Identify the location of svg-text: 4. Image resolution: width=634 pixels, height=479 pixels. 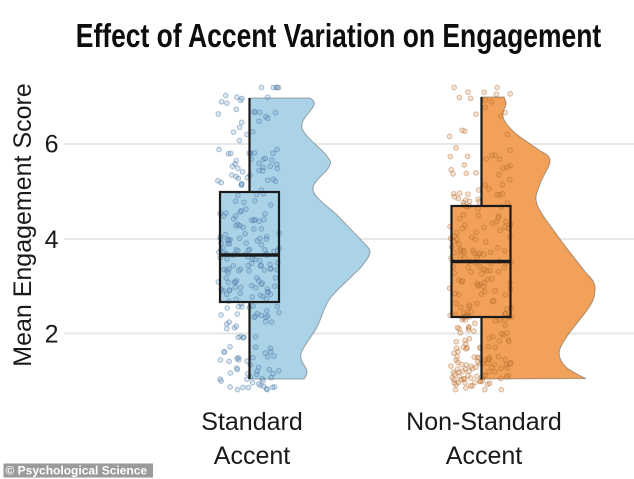
(52, 240).